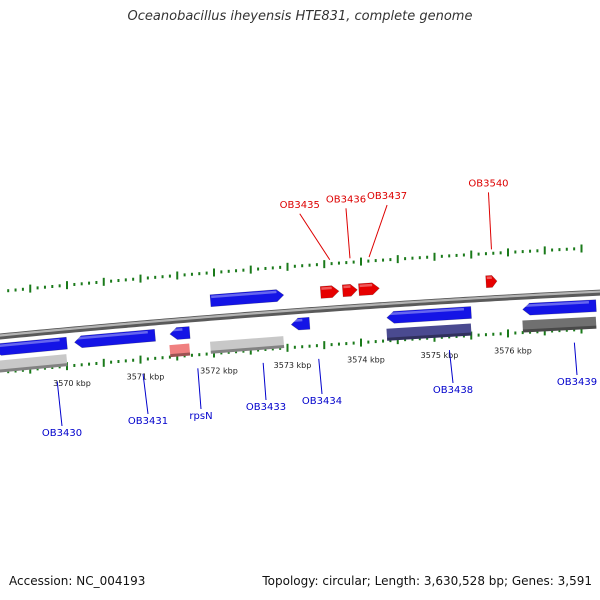  I want to click on gene-arrow-ob3438, so click(429, 315).